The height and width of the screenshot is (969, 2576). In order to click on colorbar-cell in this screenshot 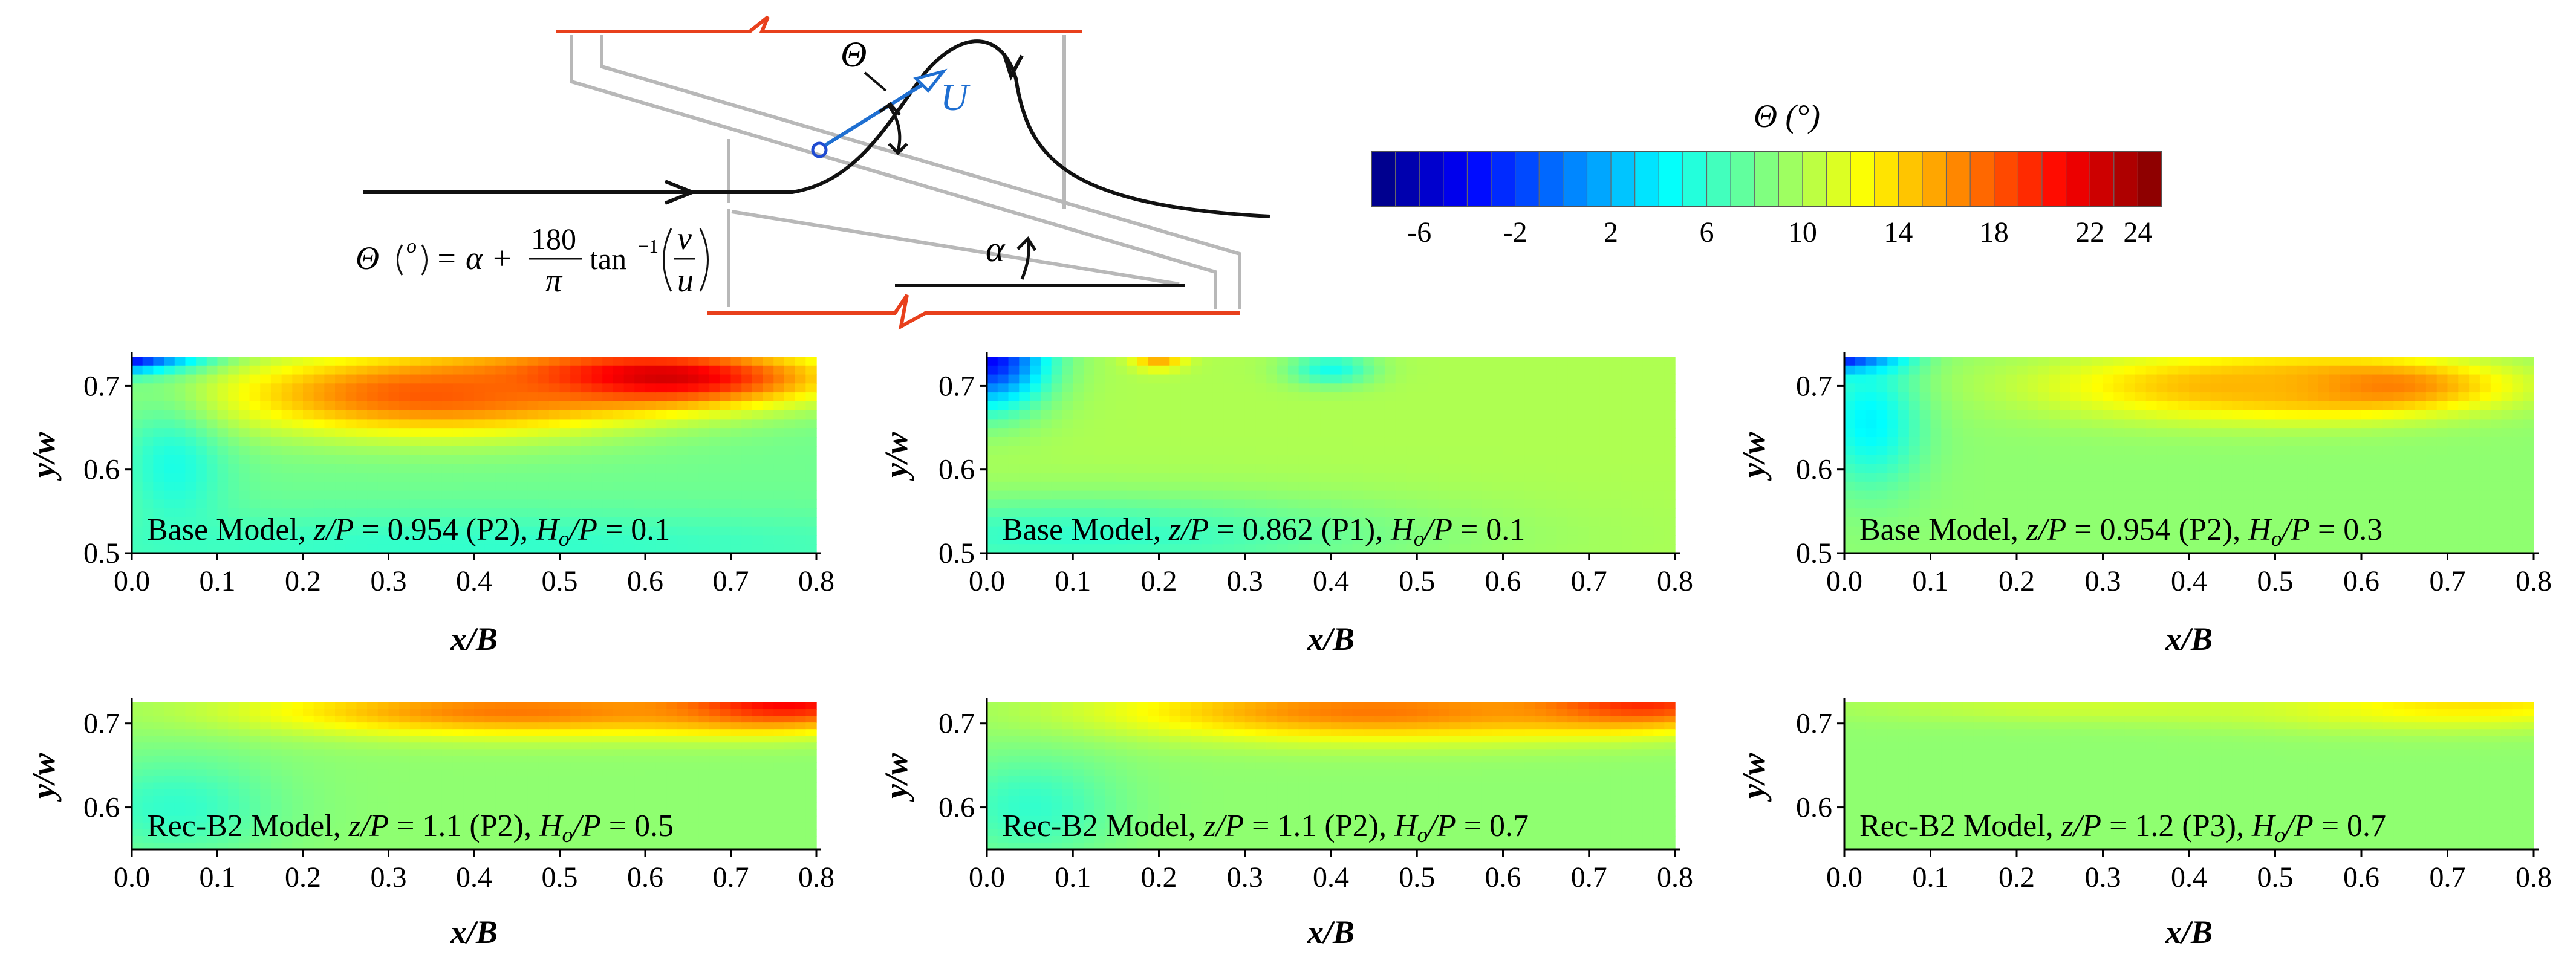, I will do `click(1911, 179)`.